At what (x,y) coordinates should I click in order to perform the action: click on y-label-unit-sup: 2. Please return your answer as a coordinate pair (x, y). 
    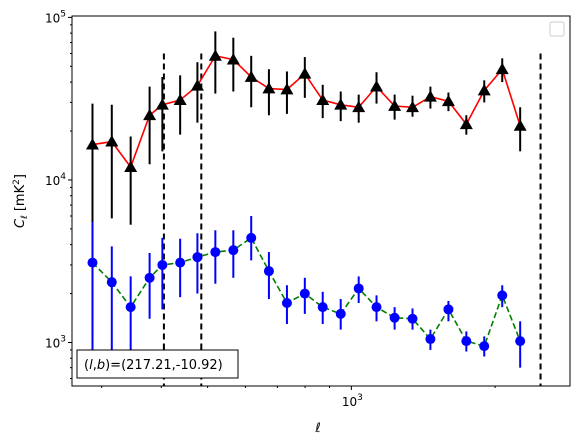
    Looking at the image, I should click on (17, 182).